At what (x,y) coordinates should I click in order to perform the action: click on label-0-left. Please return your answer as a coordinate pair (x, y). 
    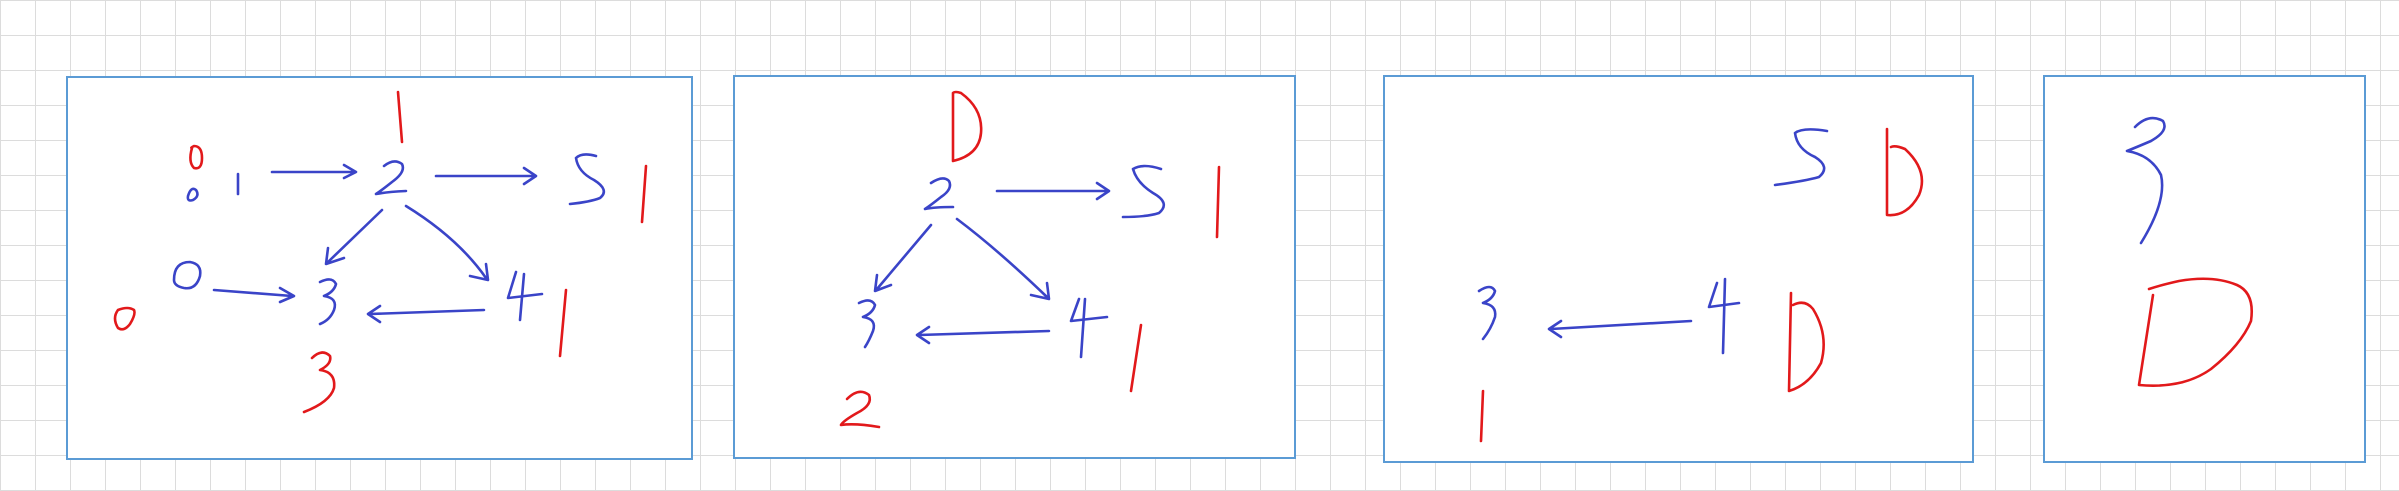
    Looking at the image, I should click on (124, 318).